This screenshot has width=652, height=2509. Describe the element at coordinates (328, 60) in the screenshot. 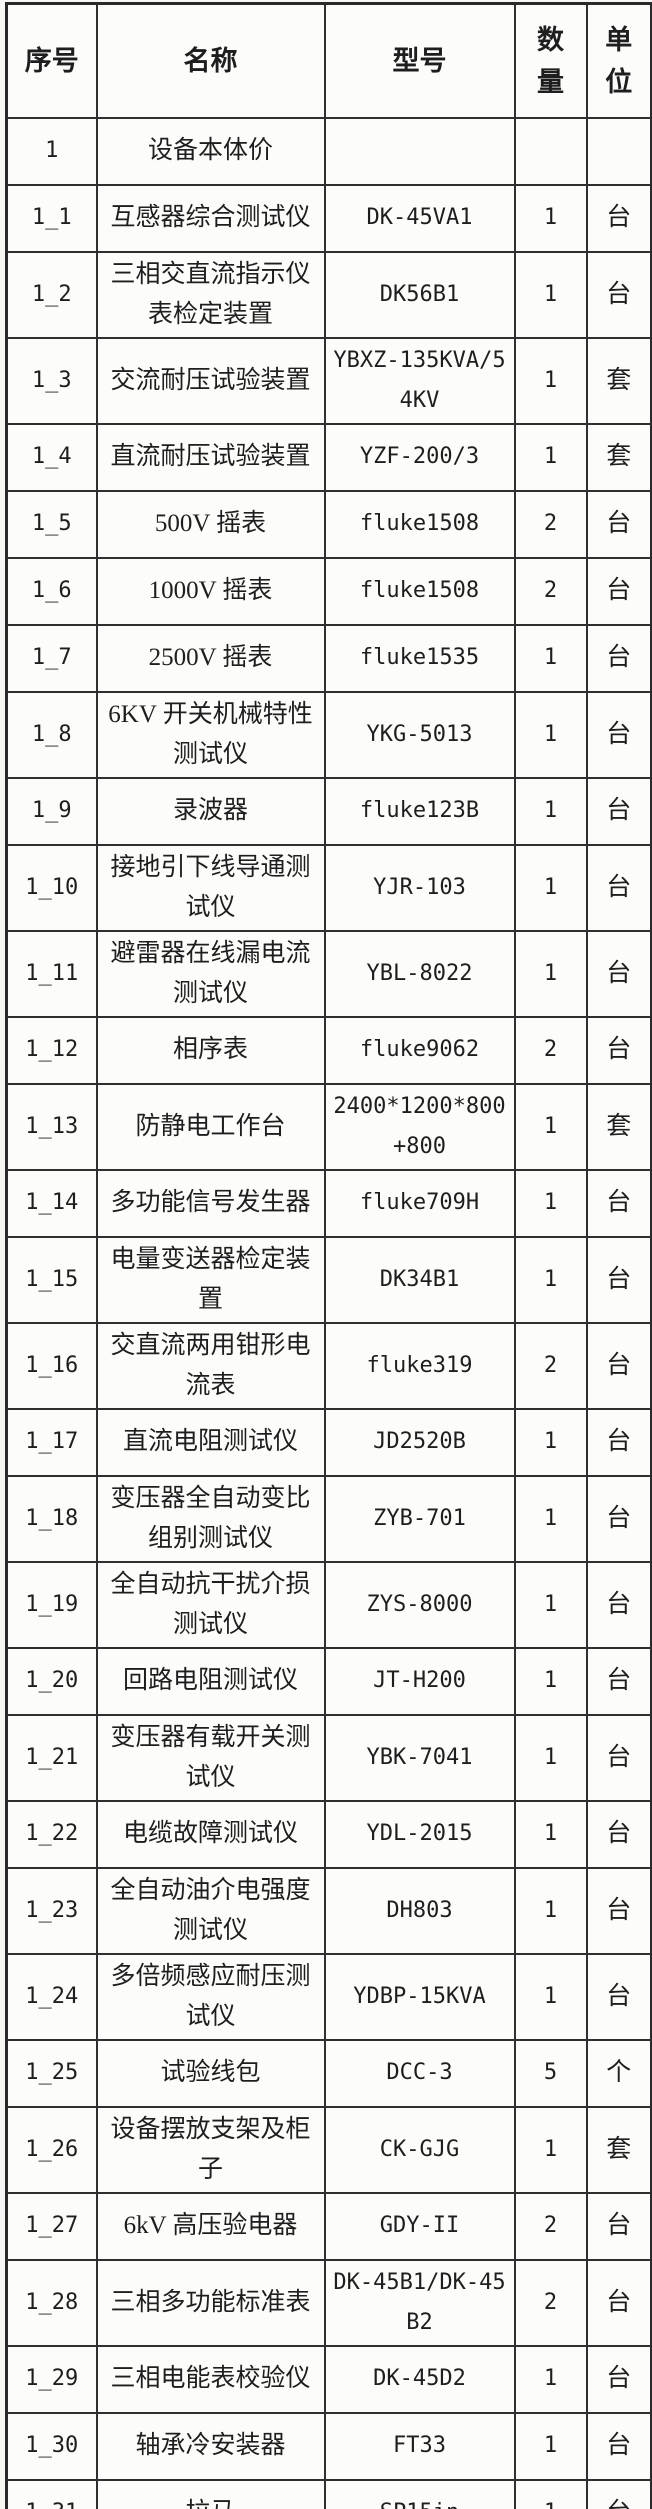

I see `header-row: 序号 名称 型号 数量 单位` at that location.